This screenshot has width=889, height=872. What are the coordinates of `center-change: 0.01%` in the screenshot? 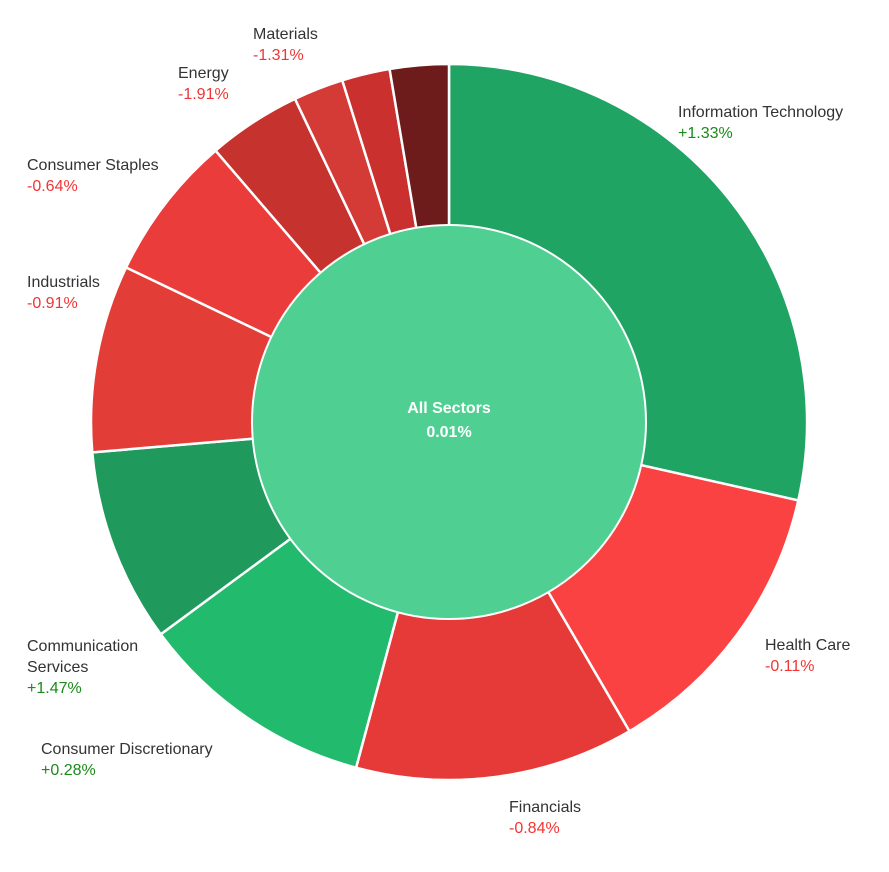 It's located at (449, 432).